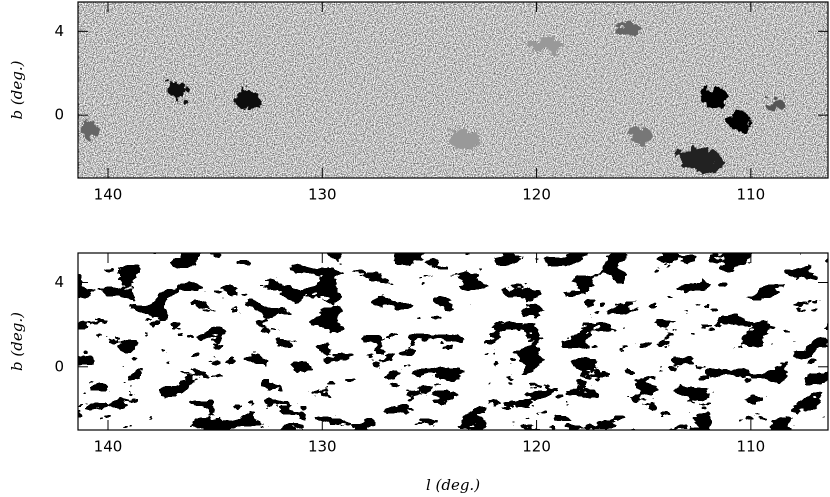 This screenshot has height=497, width=830. What do you see at coordinates (453, 485) in the screenshot?
I see `x-axis-label: l (deg.)` at bounding box center [453, 485].